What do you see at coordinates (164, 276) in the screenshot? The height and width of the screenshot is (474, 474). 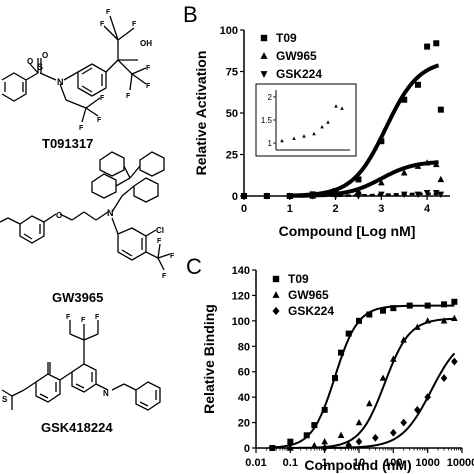 I see `atom-f-gw-1: F` at bounding box center [164, 276].